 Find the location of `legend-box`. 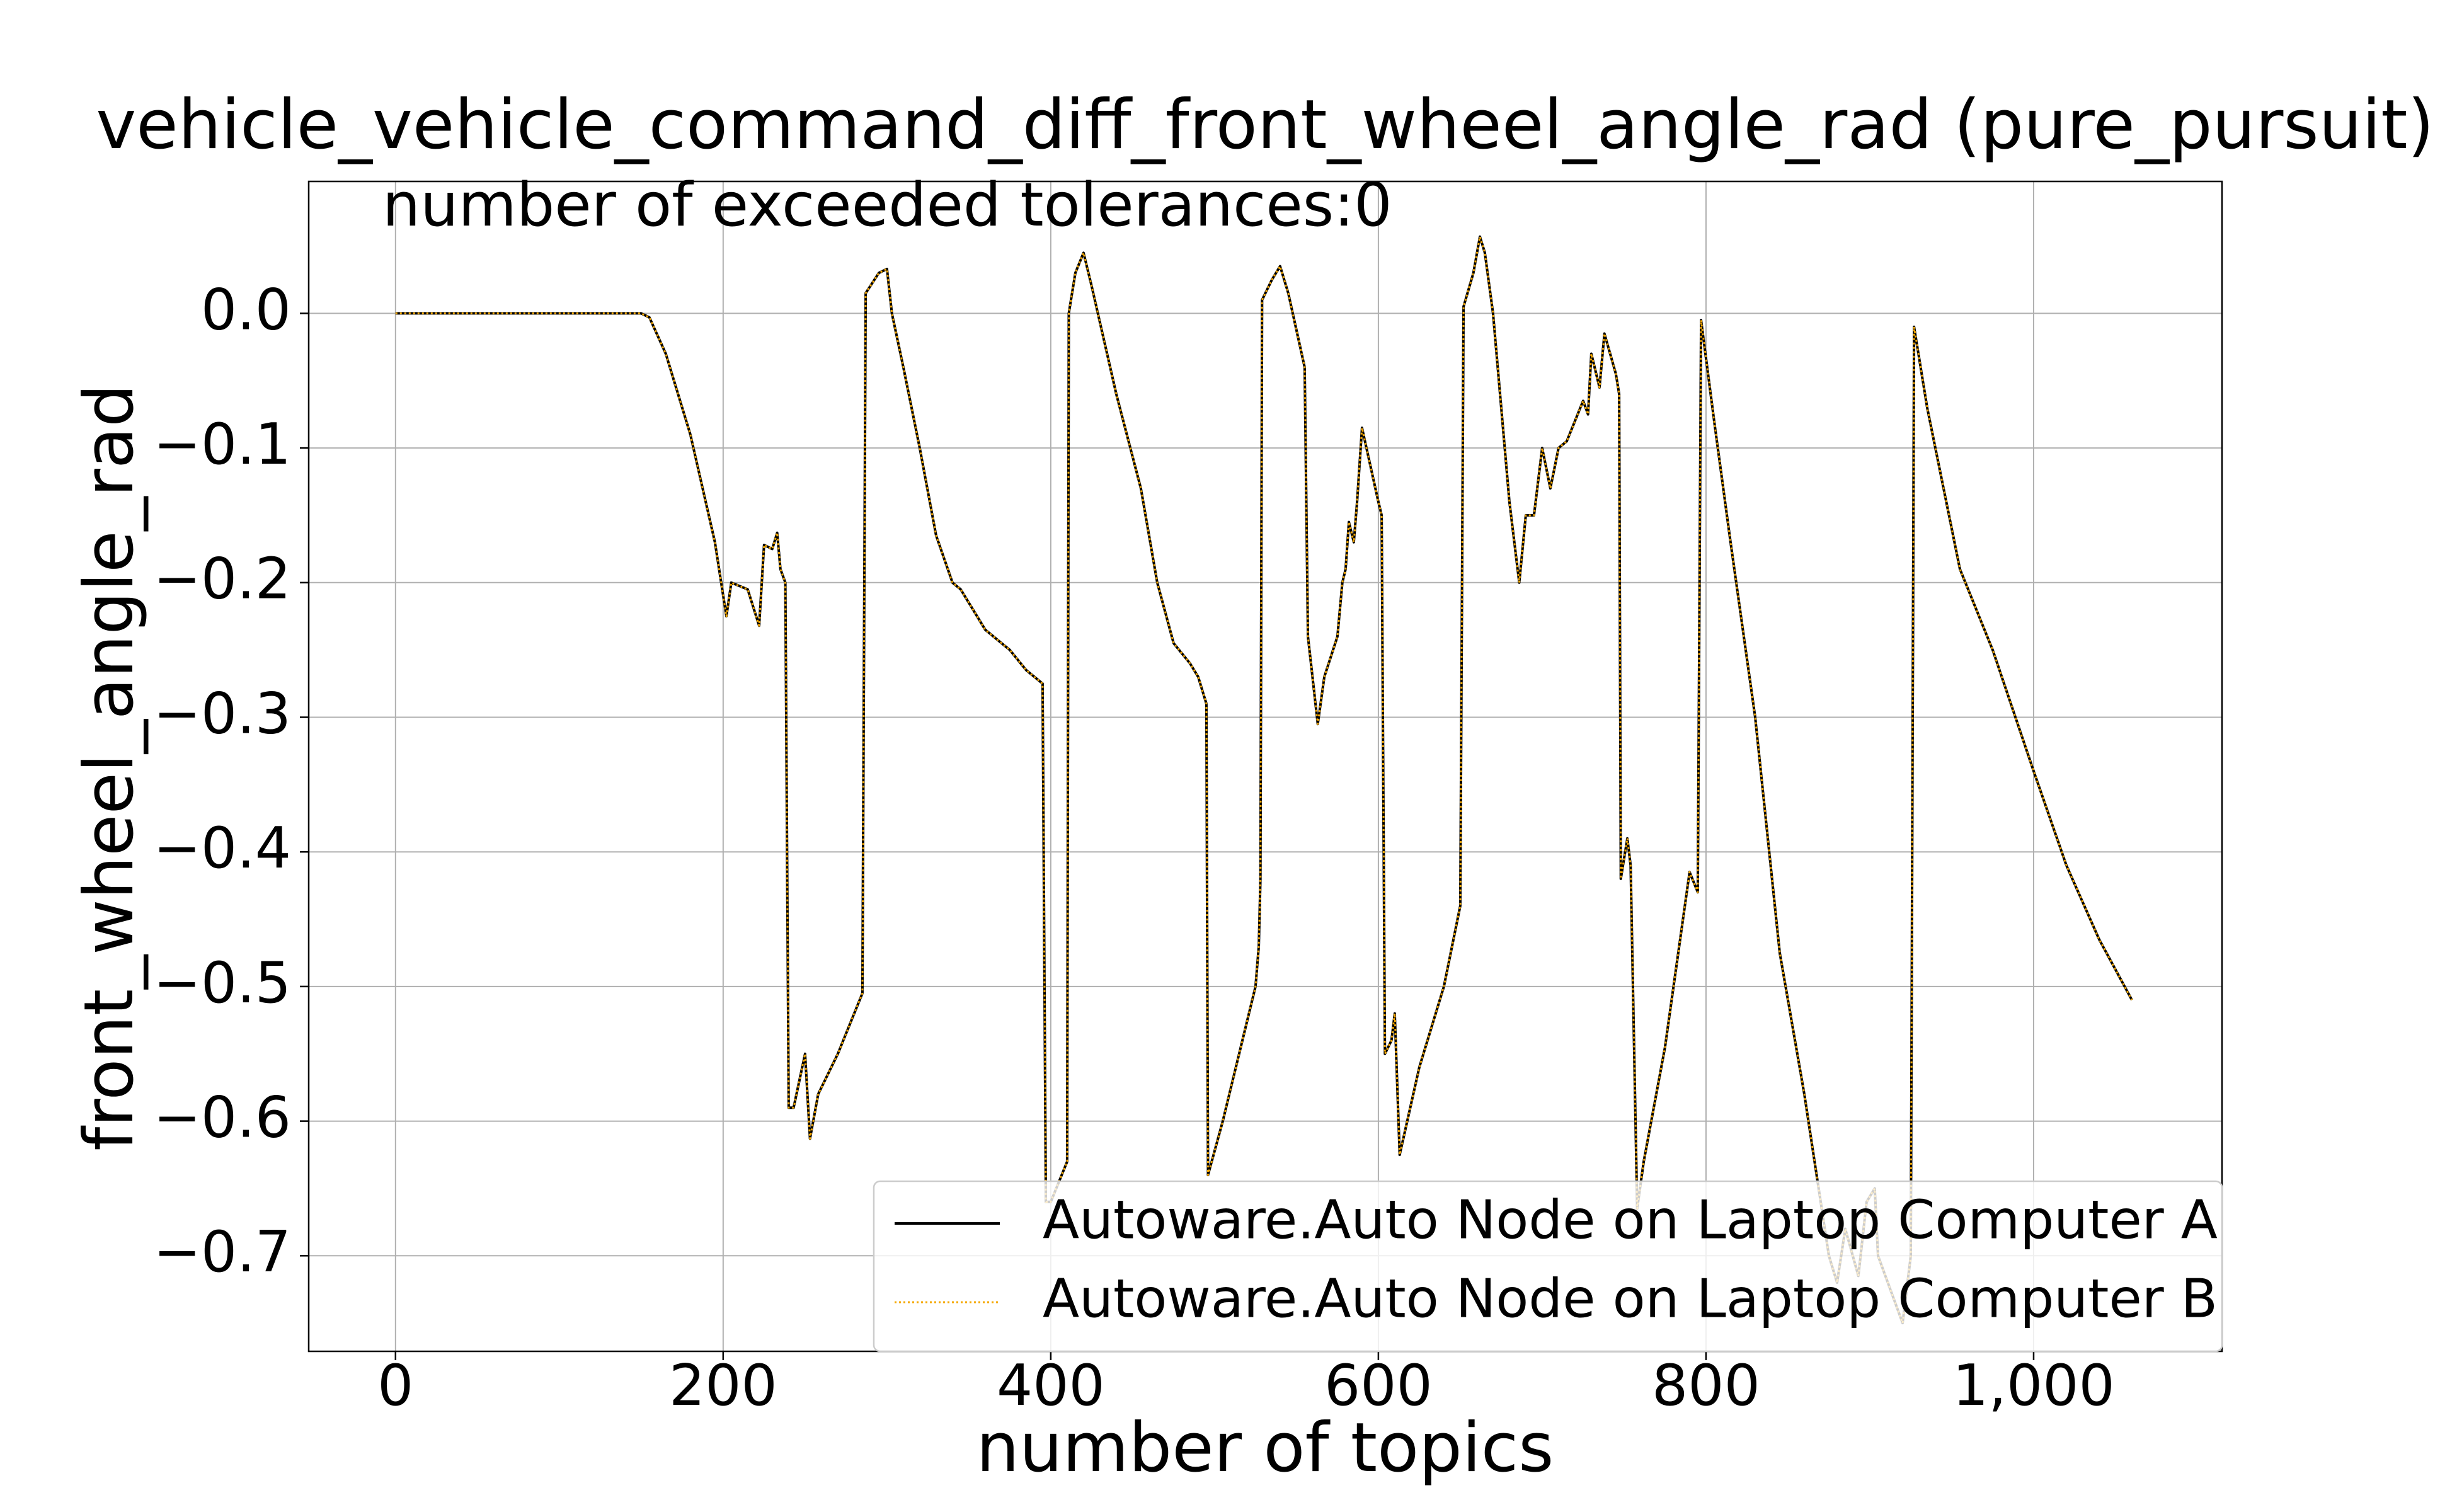

legend-box is located at coordinates (1548, 1266).